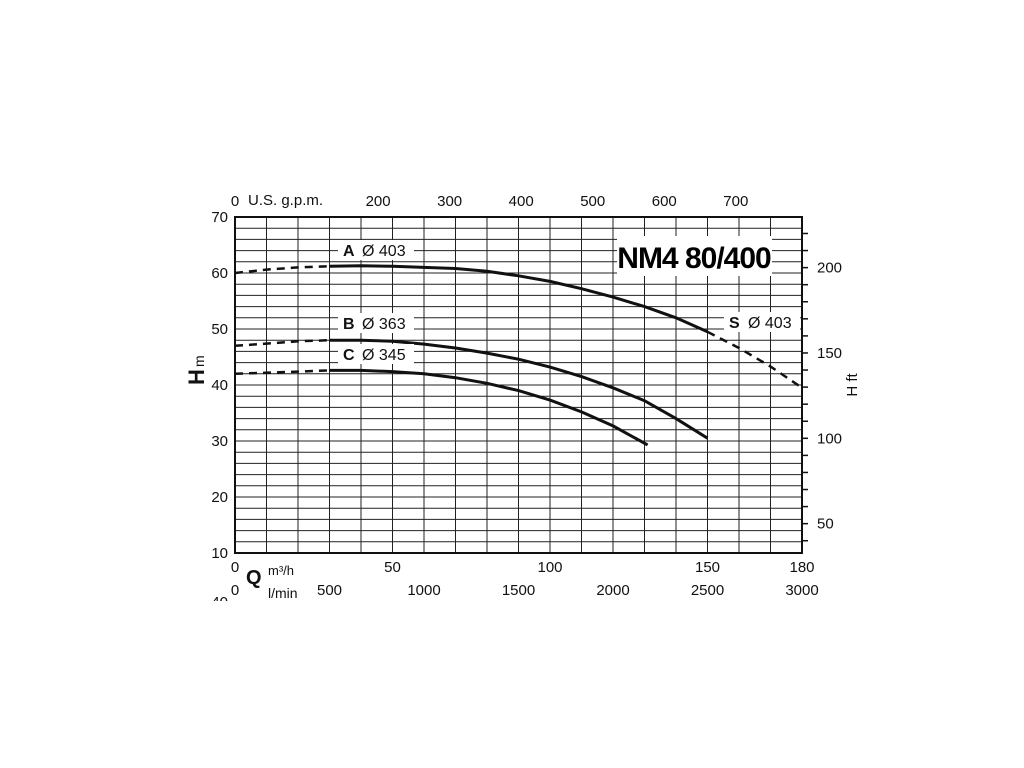 Image resolution: width=1024 pixels, height=768 pixels. I want to click on x-top-tick-label: 200, so click(378, 201).